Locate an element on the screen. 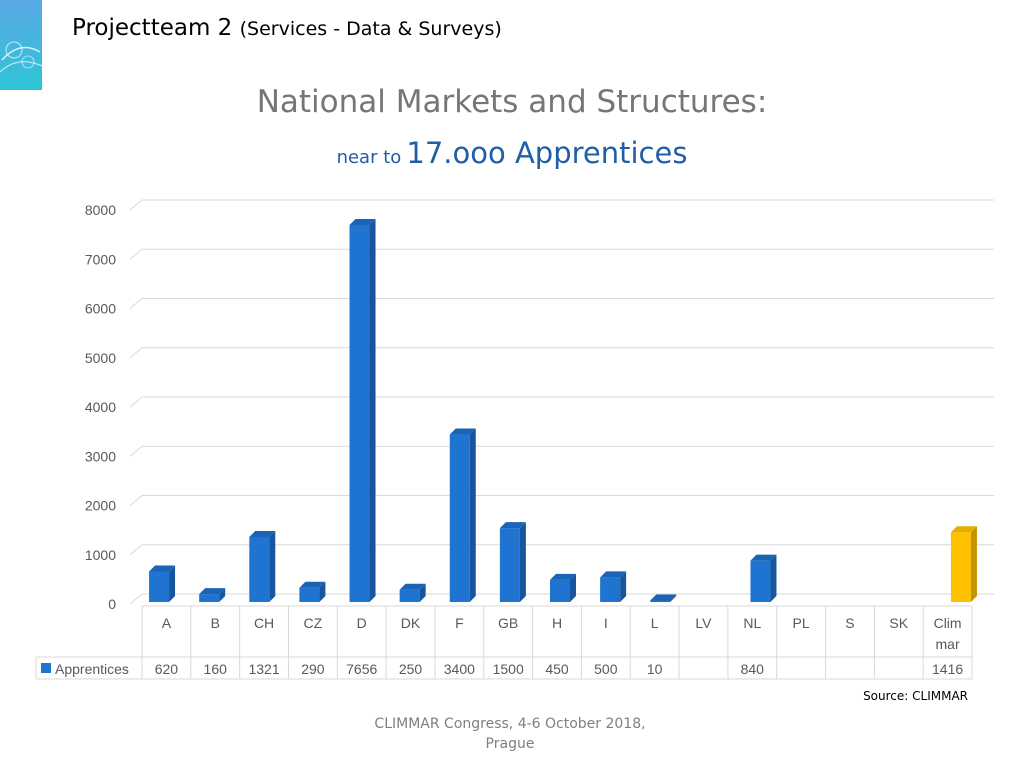  bar-clim-mar is located at coordinates (963, 564).